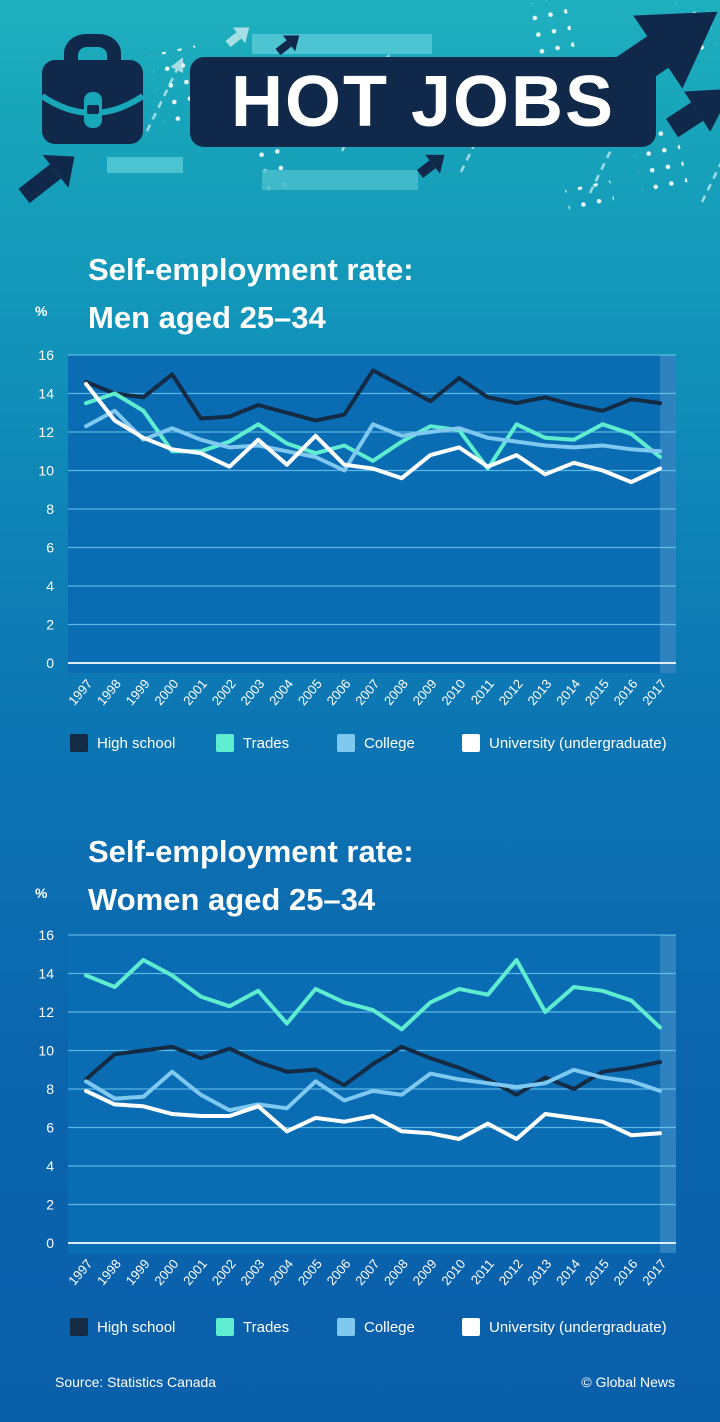 The image size is (720, 1422). I want to click on page-title: HOT JOBS, so click(423, 102).